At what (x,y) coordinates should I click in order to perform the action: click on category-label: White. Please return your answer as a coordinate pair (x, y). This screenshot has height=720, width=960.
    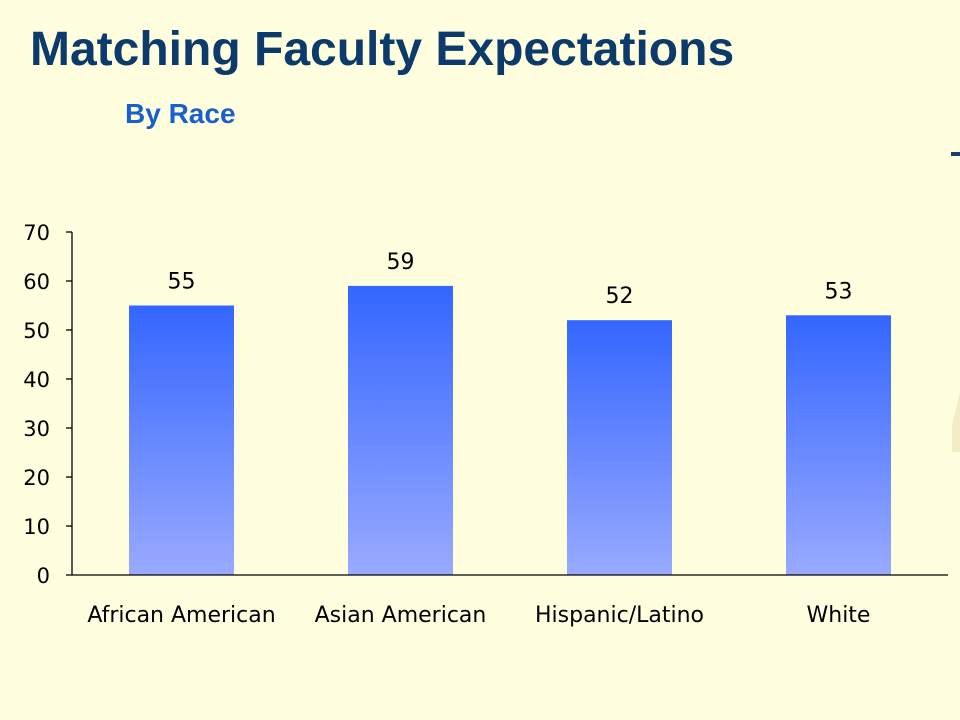
    Looking at the image, I should click on (839, 615).